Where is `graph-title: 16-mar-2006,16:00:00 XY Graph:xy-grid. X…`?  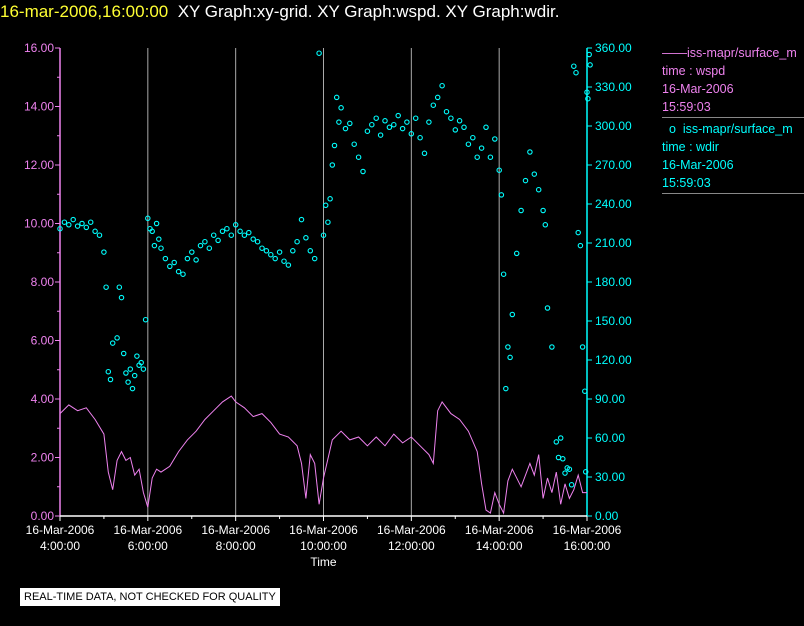
graph-title: 16-mar-2006,16:00:00 XY Graph:xy-grid. X… is located at coordinates (279, 12).